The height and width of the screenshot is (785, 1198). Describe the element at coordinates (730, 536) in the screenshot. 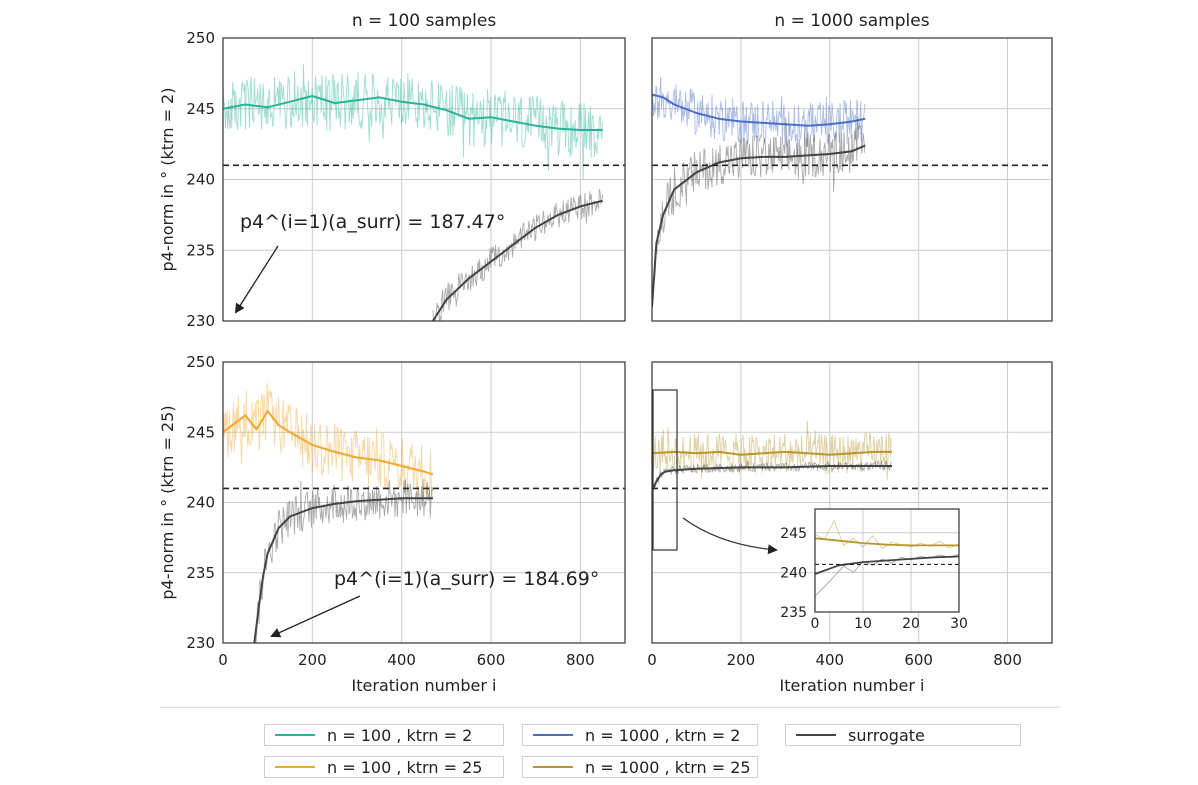

I see `zoom-arrow` at that location.